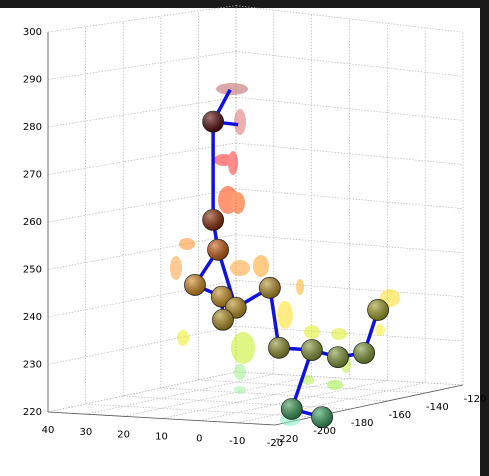  I want to click on x-tick-label: 40, so click(48, 430).